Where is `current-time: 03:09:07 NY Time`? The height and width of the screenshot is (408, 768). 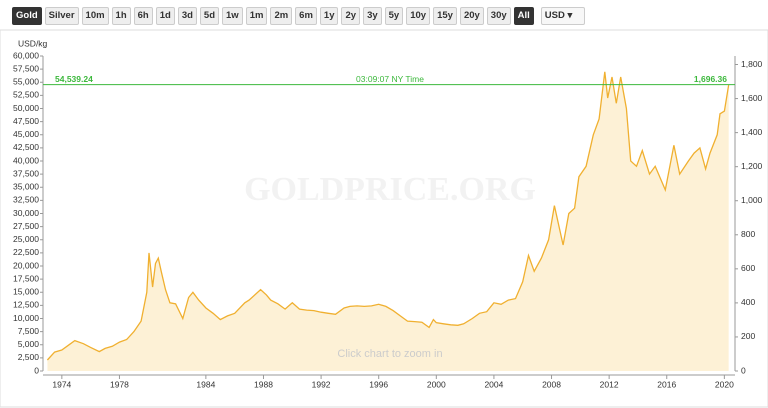 current-time: 03:09:07 NY Time is located at coordinates (390, 79).